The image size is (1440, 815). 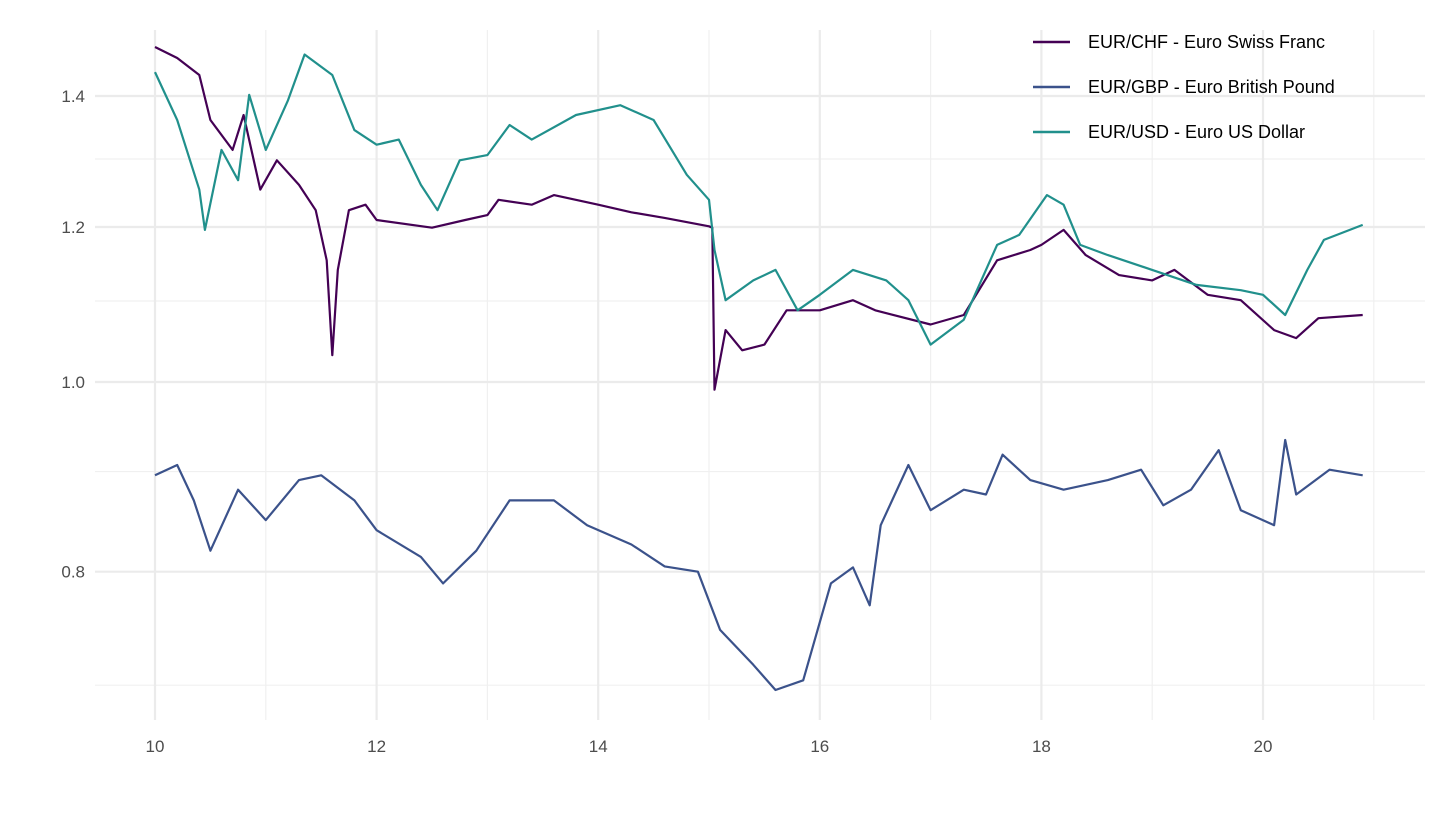 I want to click on x-tick-label: 12, so click(x=376, y=746).